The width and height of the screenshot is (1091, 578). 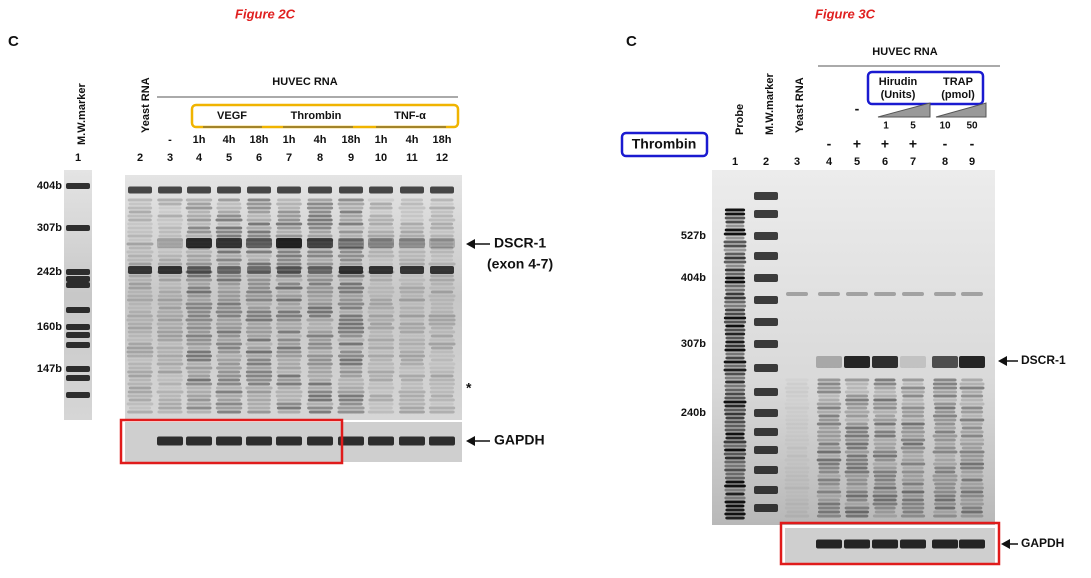 I want to click on lane-condition: 4h, so click(x=229, y=140).